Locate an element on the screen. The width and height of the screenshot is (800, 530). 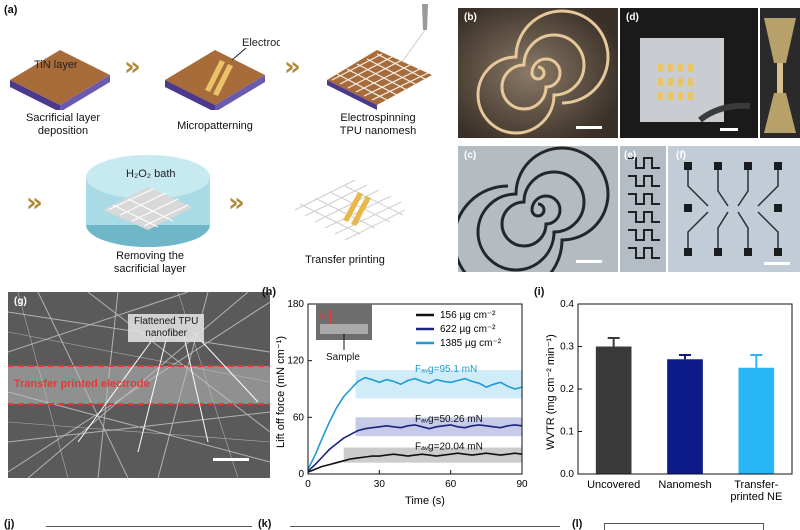
legend-label-1: 622 µg cm⁻² is located at coordinates (468, 329).